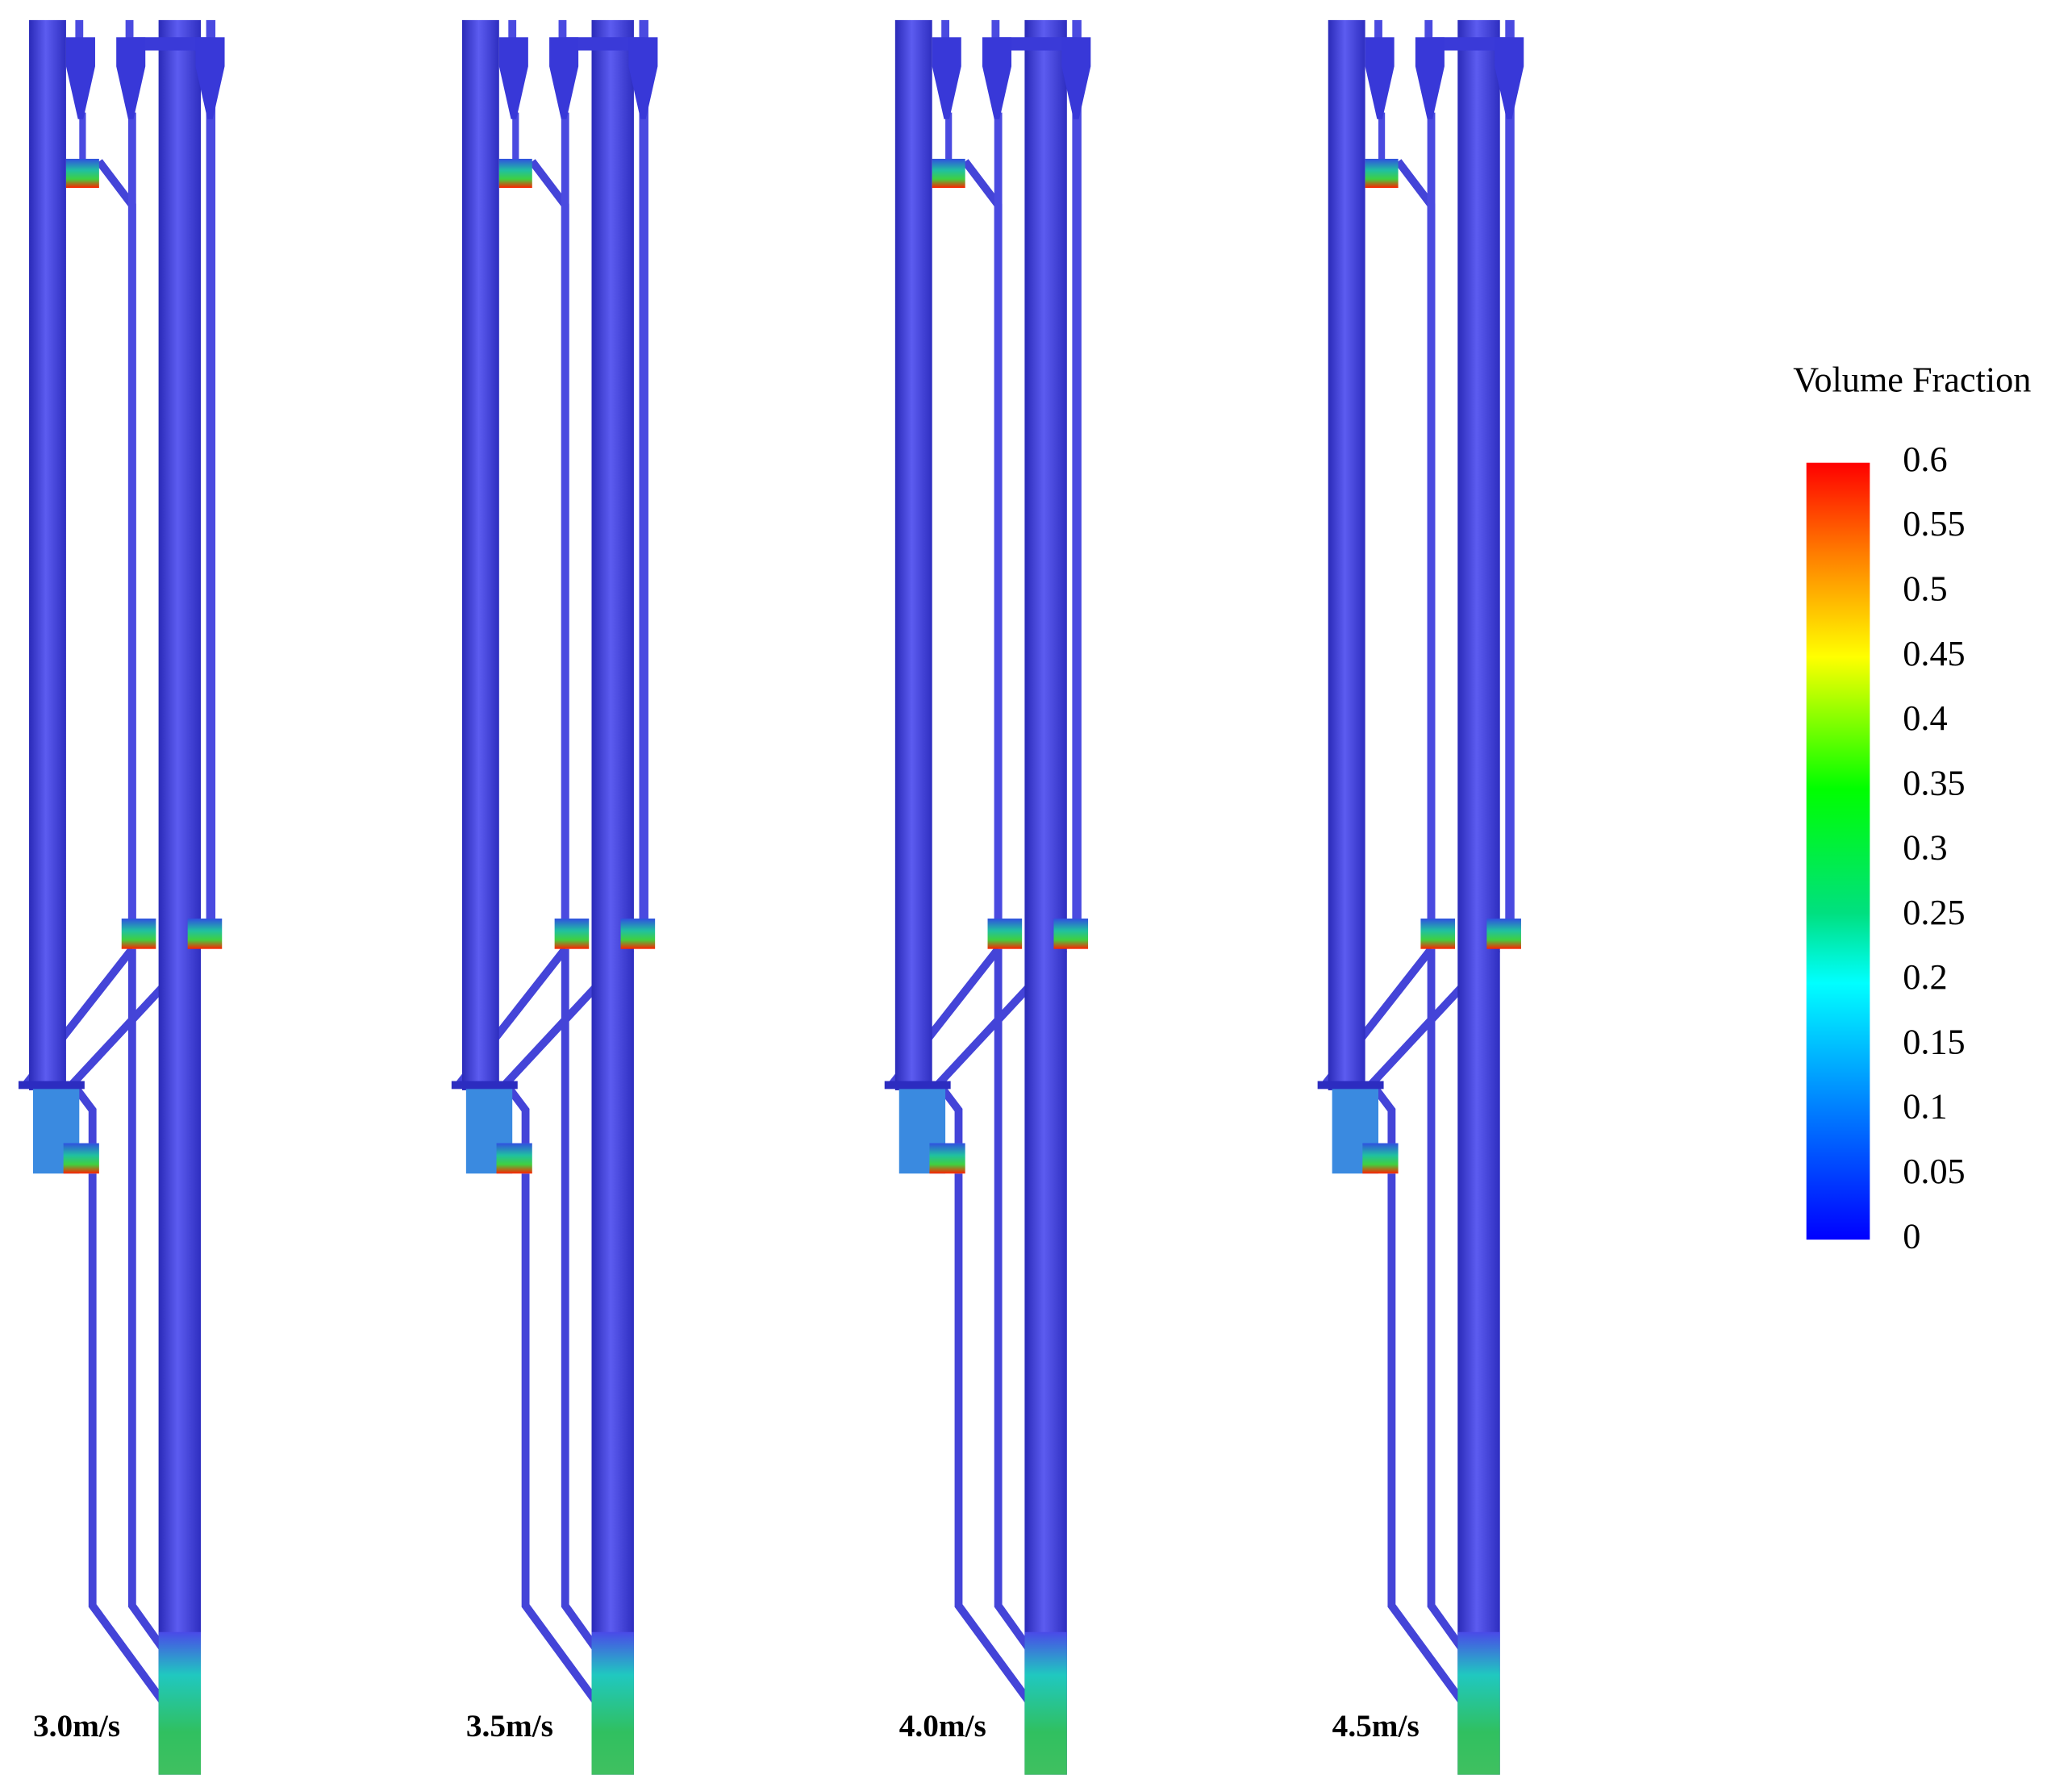 The height and width of the screenshot is (1775, 2072). I want to click on colorbar-tick-label: 0.4, so click(1925, 718).